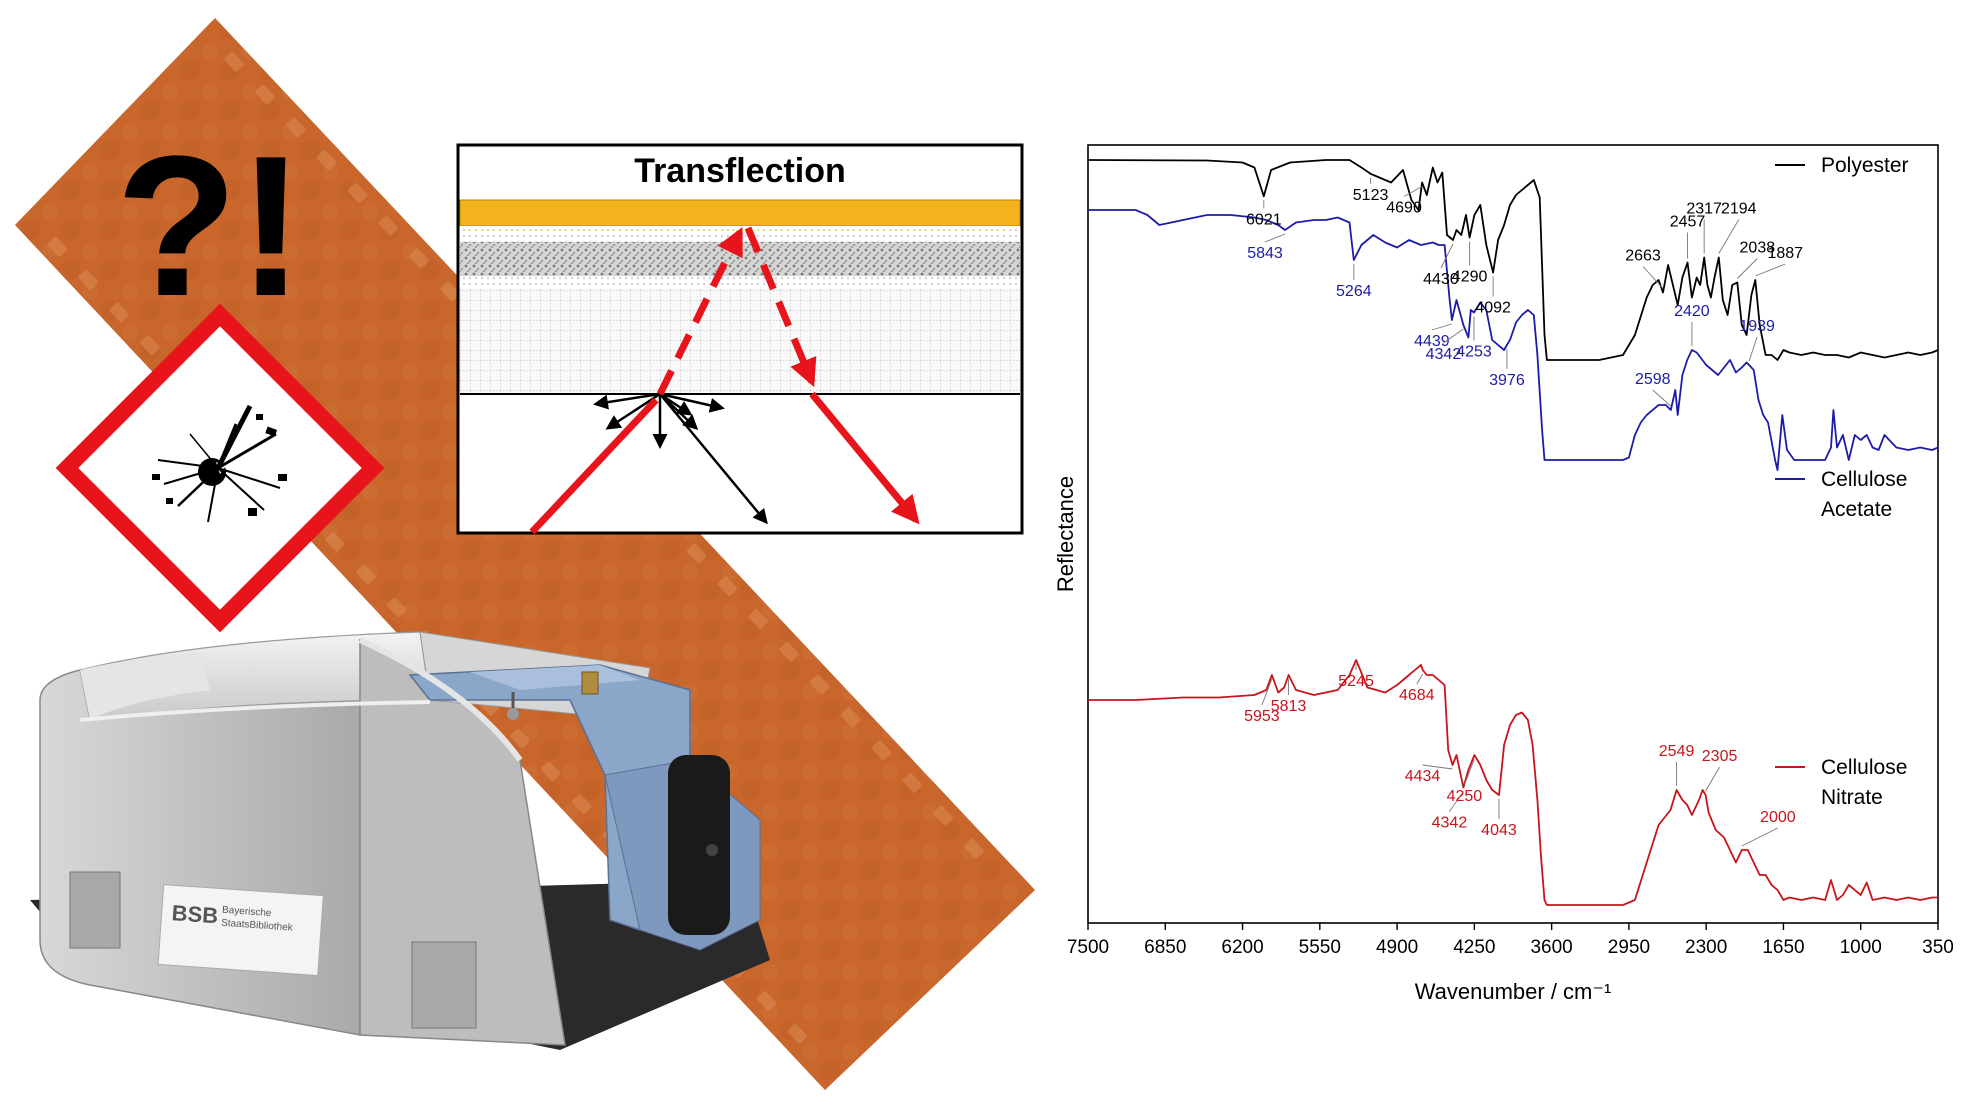 The height and width of the screenshot is (1120, 1961). Describe the element at coordinates (257, 926) in the screenshot. I see `library-name-line2: StaatsBibliothek` at that location.